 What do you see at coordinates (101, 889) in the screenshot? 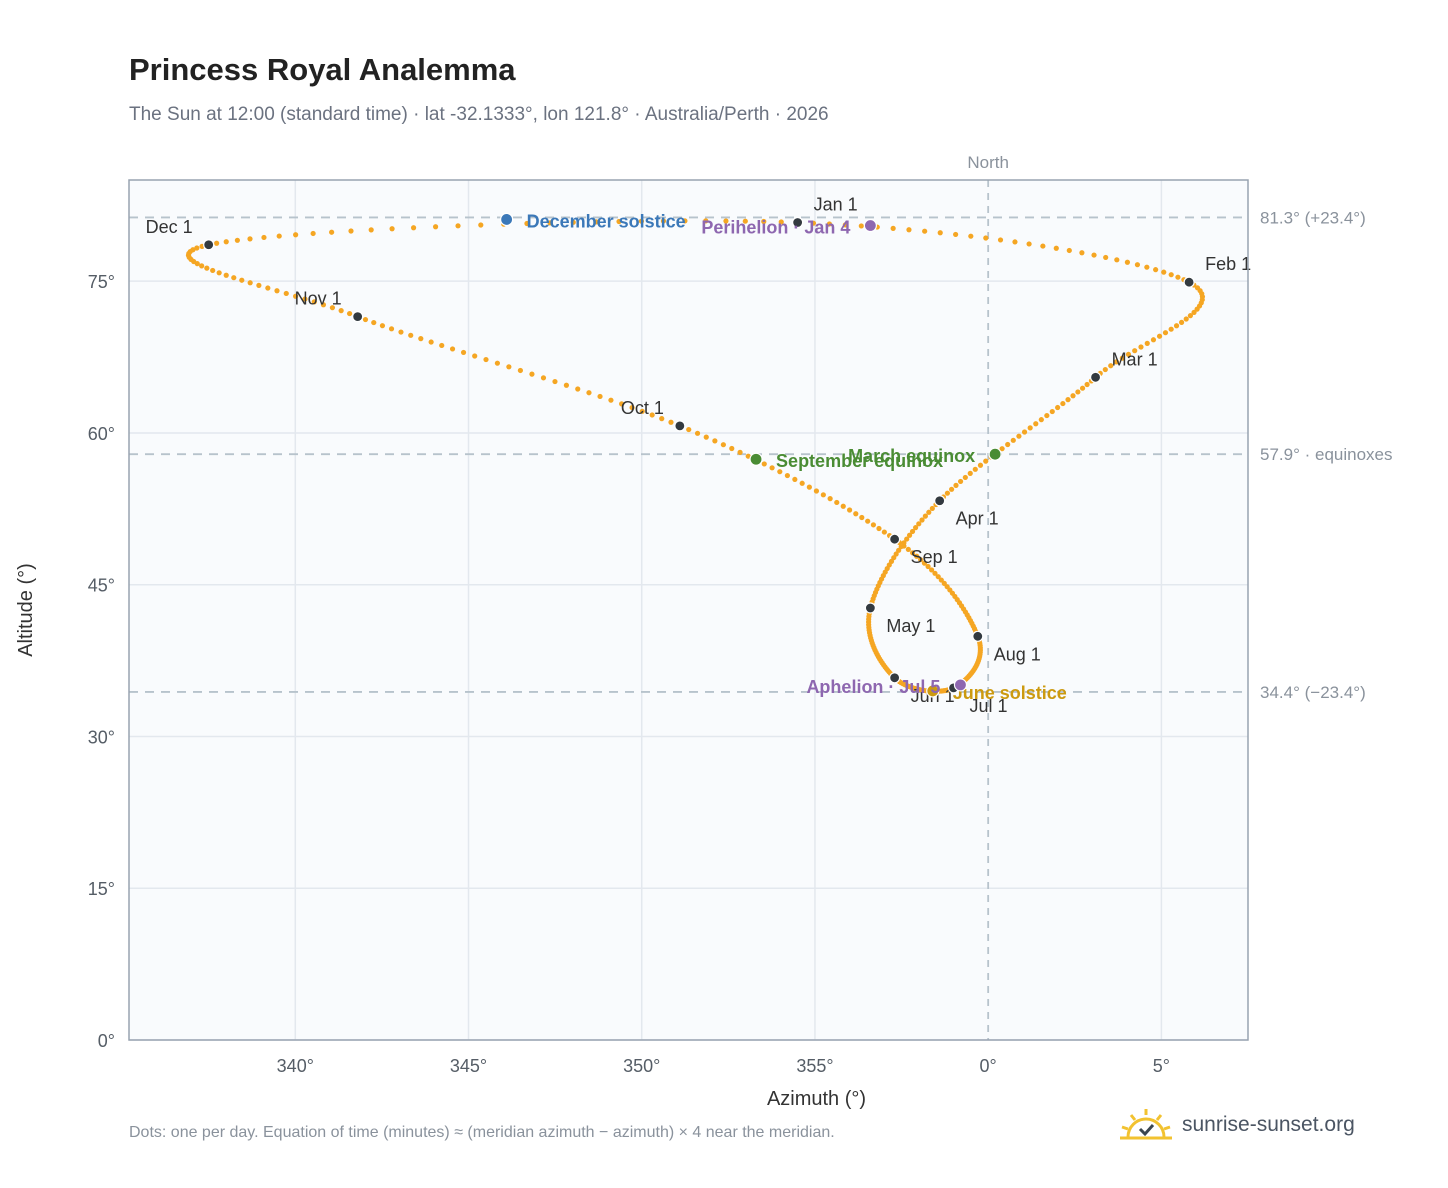
I see `y-tick-label: 15°` at bounding box center [101, 889].